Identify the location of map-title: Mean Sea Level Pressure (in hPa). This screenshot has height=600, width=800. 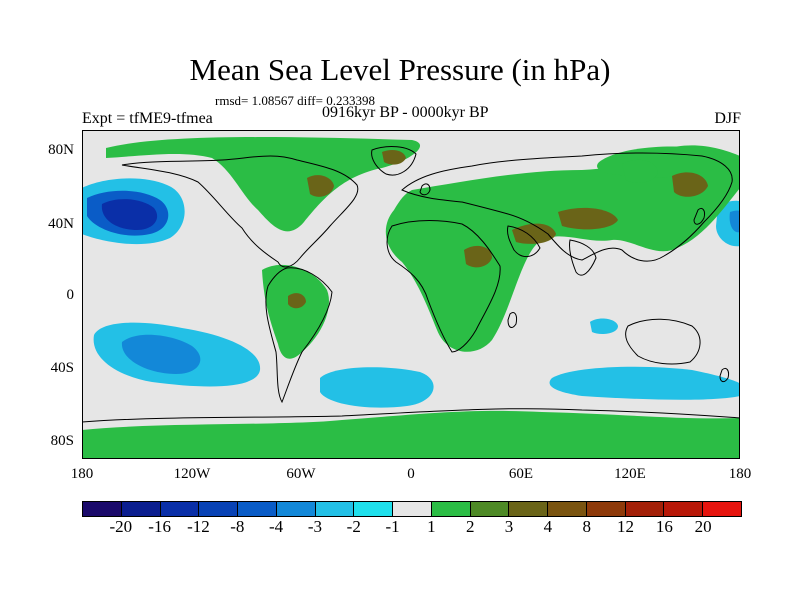
(400, 69).